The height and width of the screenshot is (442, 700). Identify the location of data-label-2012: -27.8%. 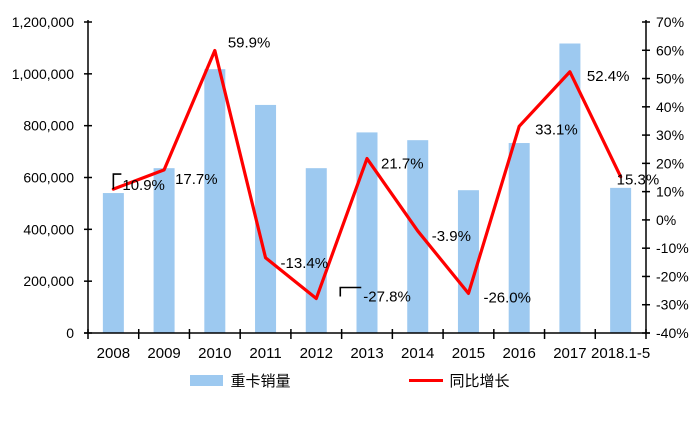
(387, 297).